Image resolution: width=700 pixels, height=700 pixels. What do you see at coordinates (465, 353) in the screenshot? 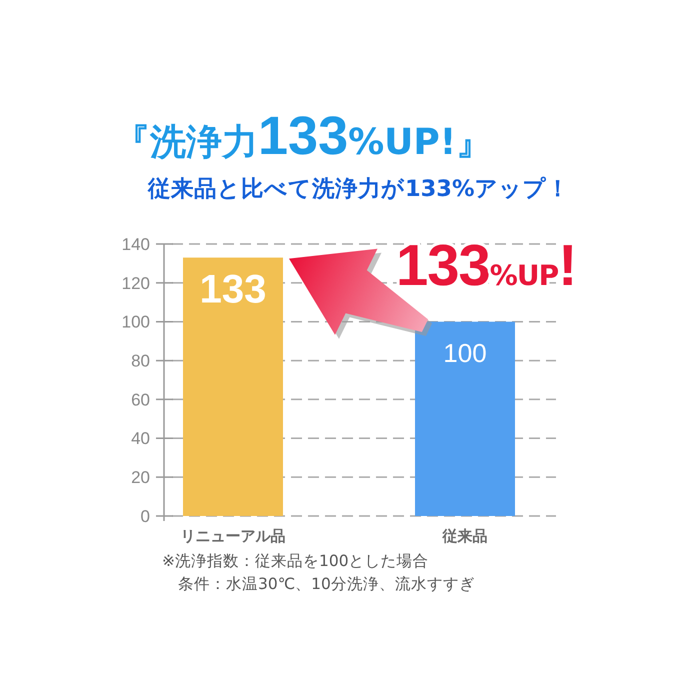
I see `data-label: 100` at bounding box center [465, 353].